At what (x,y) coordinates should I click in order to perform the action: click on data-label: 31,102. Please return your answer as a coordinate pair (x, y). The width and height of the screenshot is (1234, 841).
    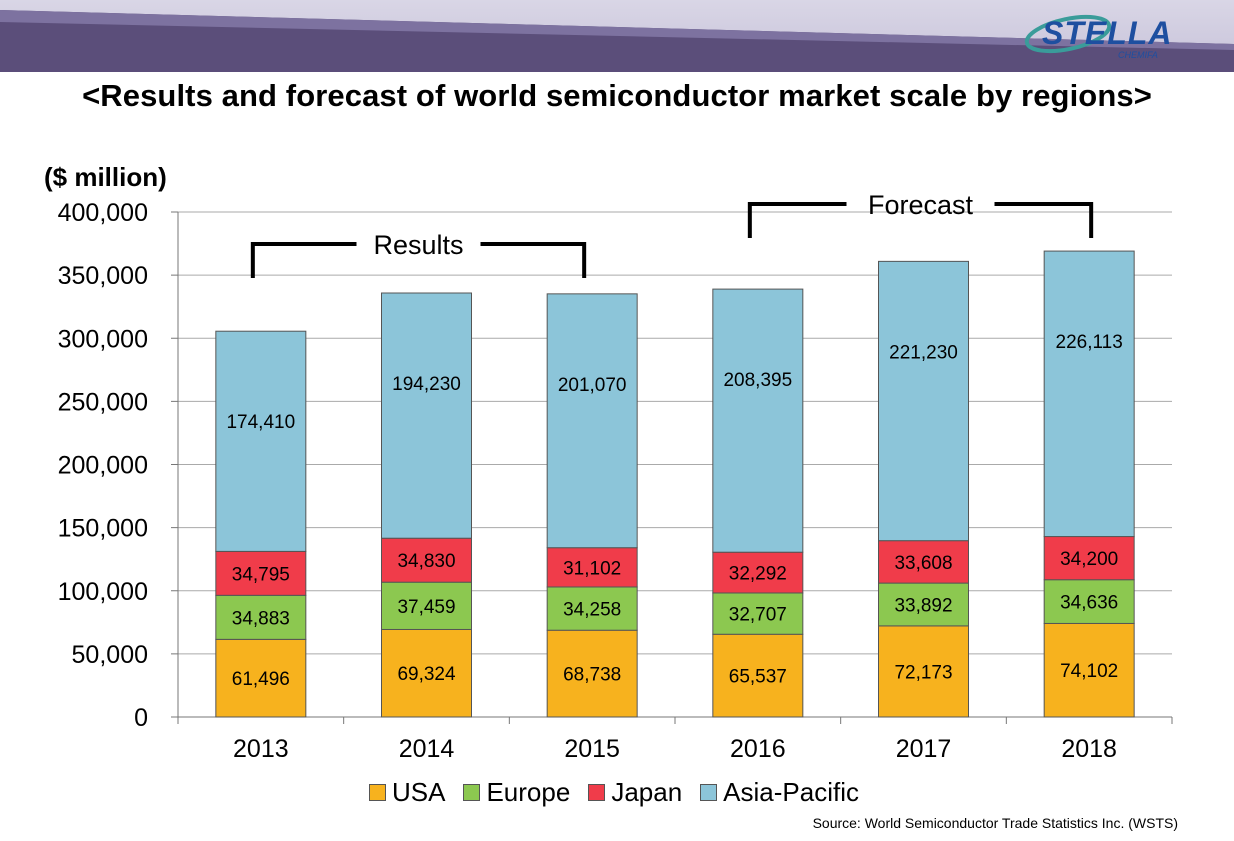
    Looking at the image, I should click on (592, 568).